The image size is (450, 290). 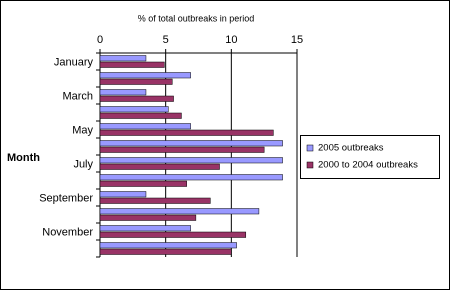 I want to click on y-tick-label: January, so click(x=74, y=62).